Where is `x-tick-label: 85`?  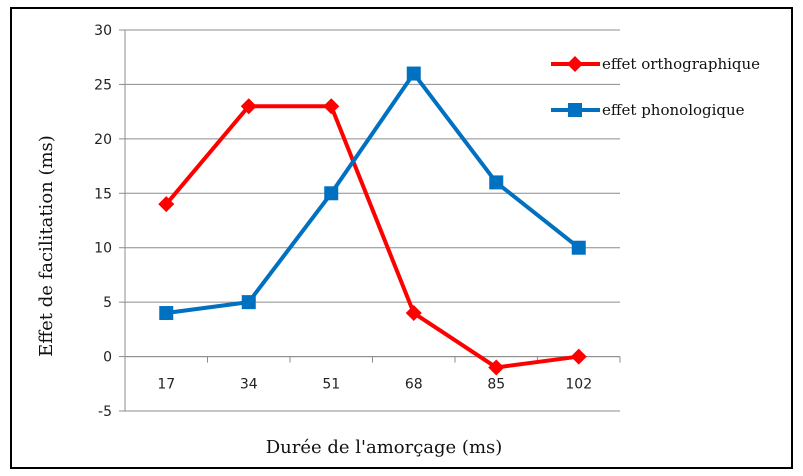
x-tick-label: 85 is located at coordinates (496, 385).